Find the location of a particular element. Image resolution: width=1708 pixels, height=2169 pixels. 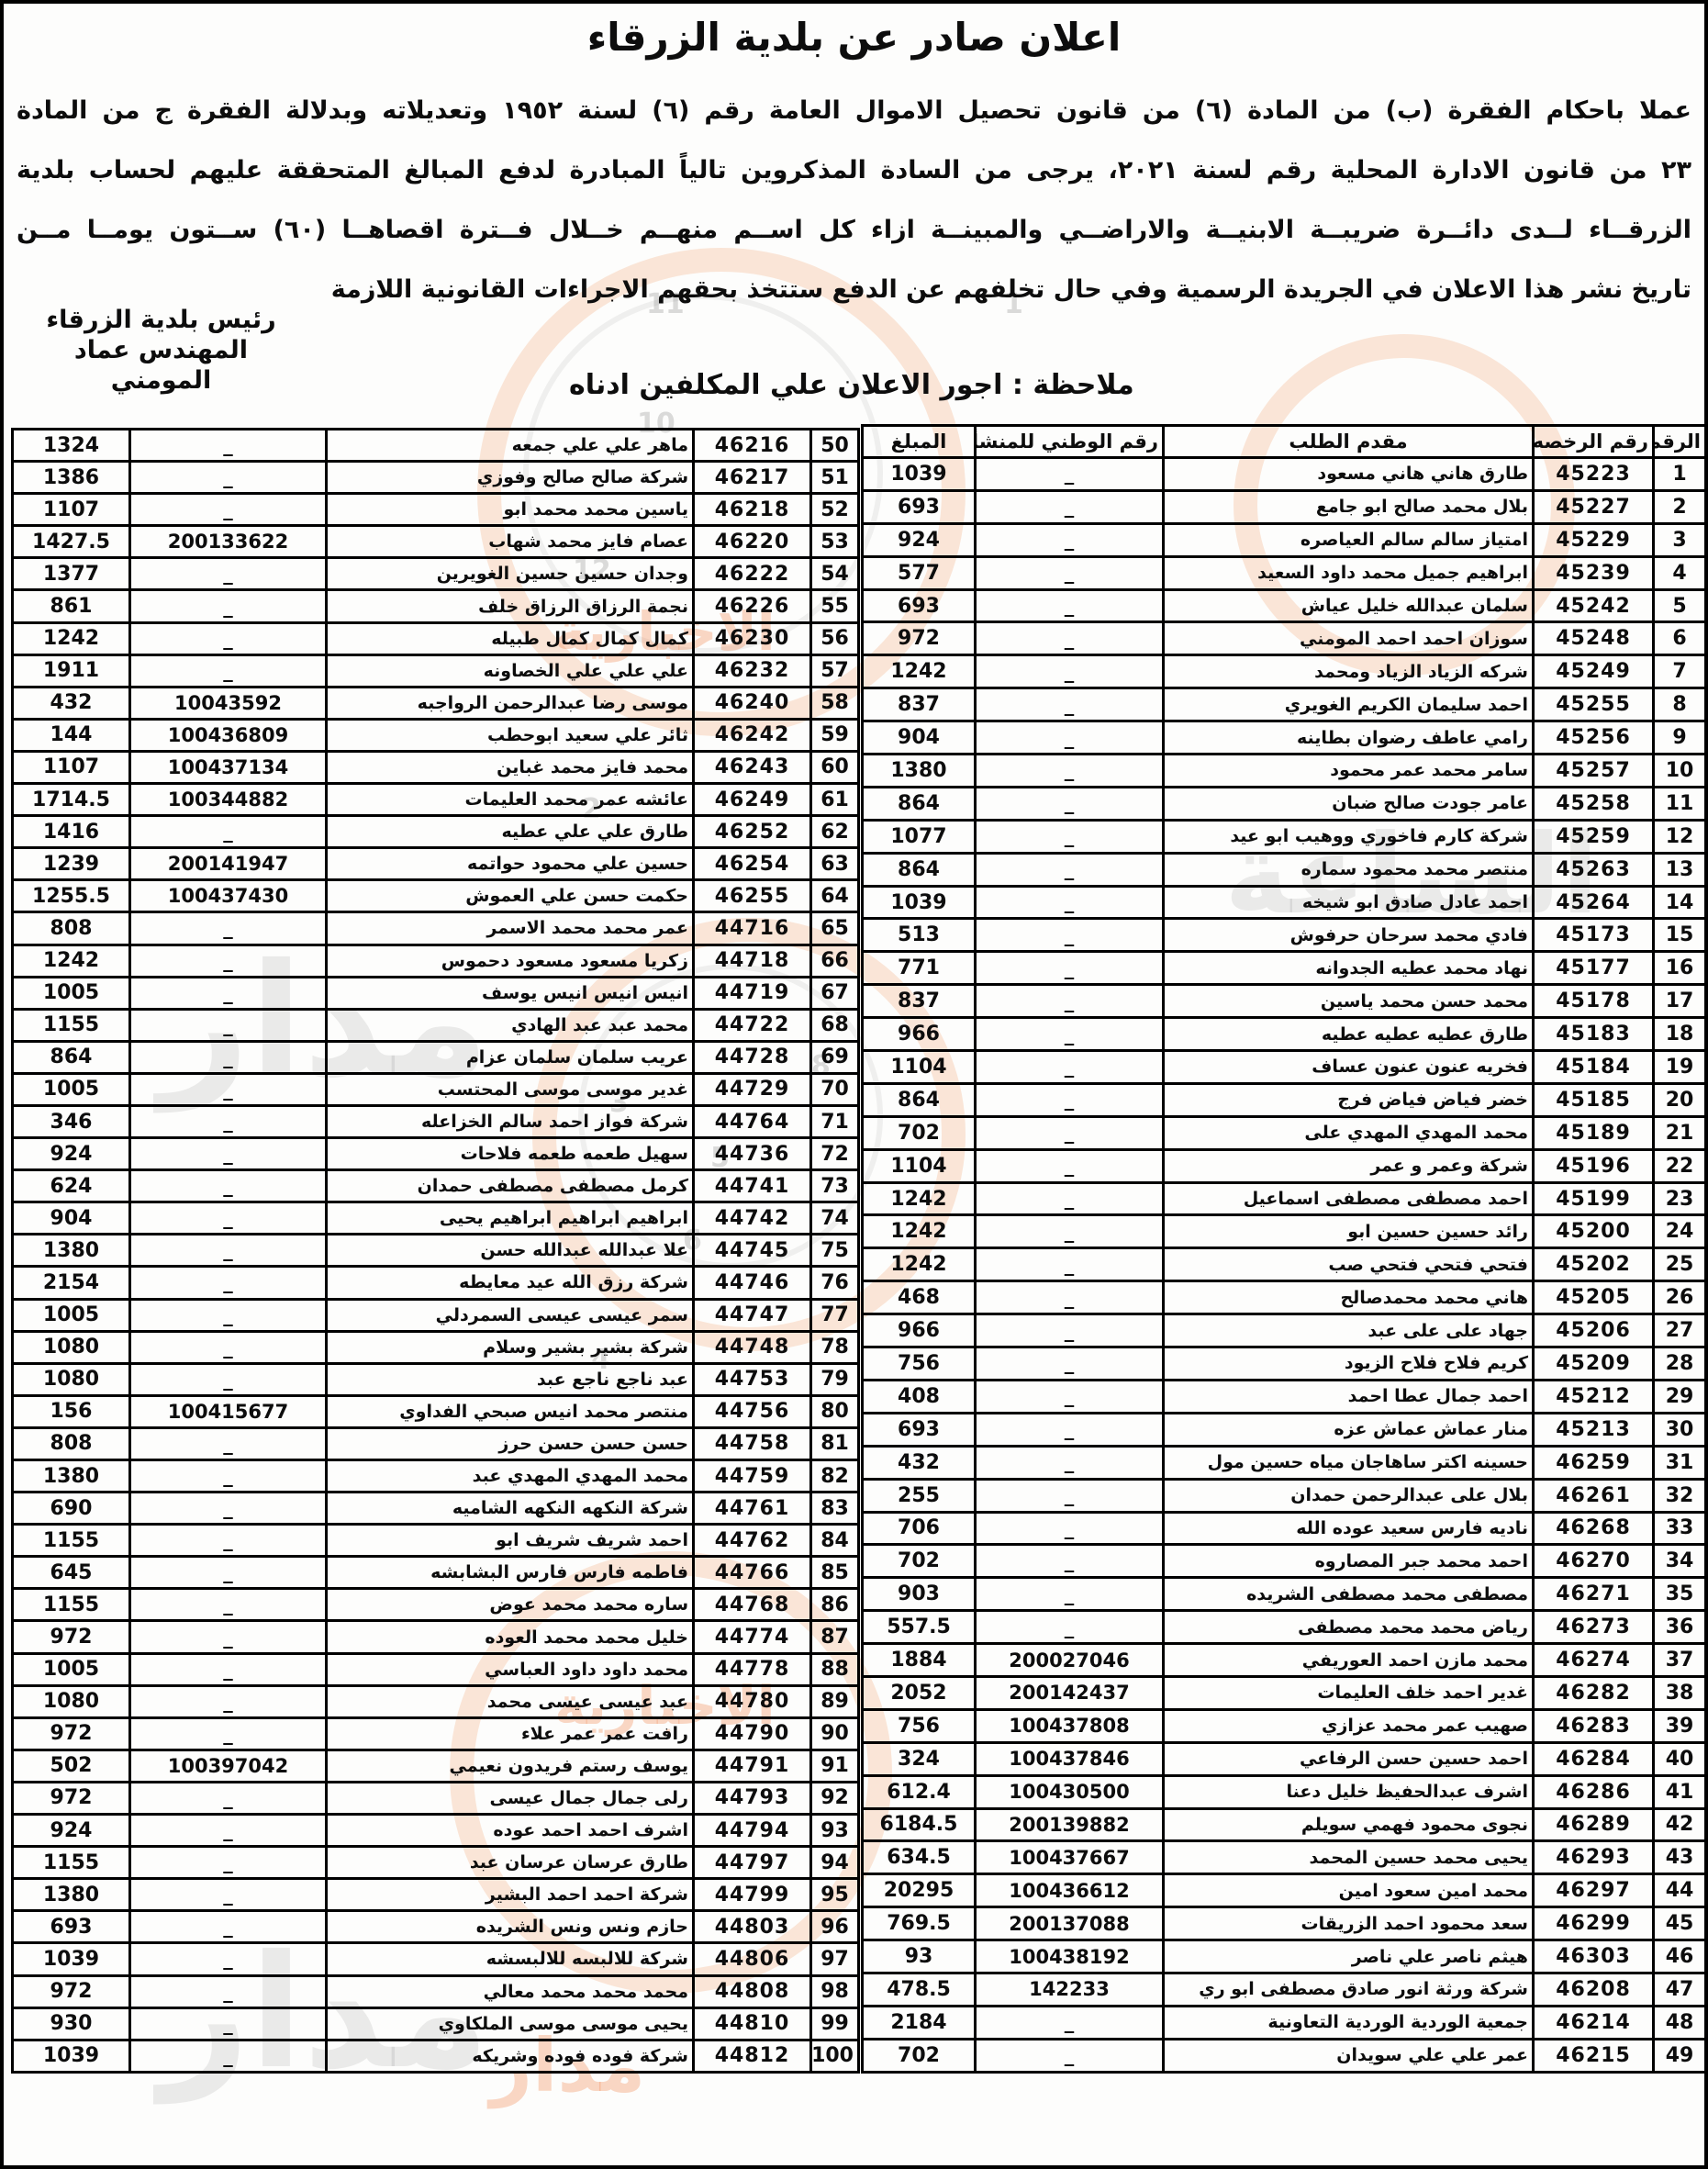

cell-num: 32 is located at coordinates (1678, 1495).